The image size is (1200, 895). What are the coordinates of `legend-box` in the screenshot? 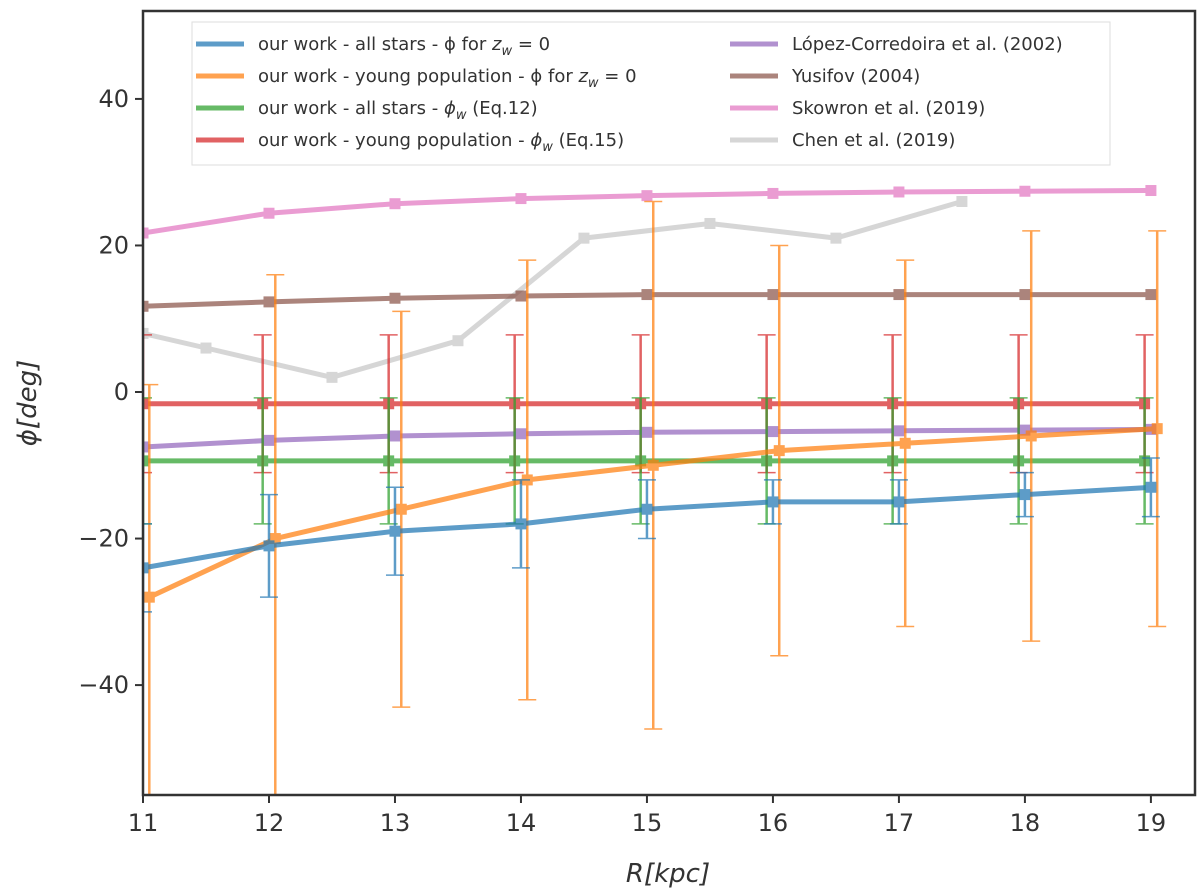 It's located at (651, 93).